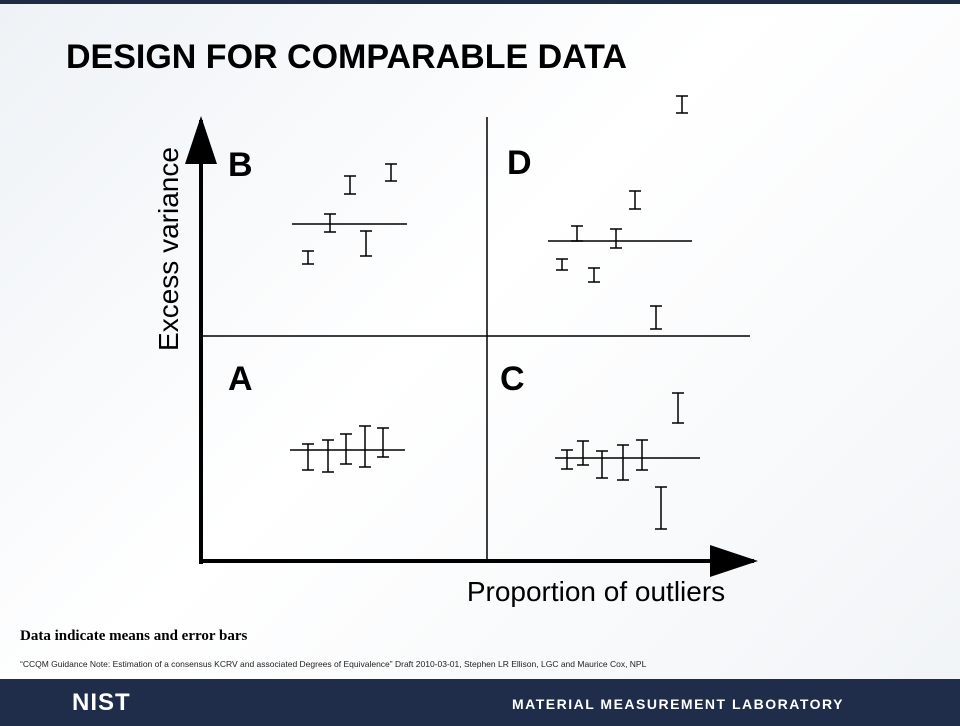 The image size is (960, 726). What do you see at coordinates (134, 636) in the screenshot?
I see `note: Data indicate means and error bars` at bounding box center [134, 636].